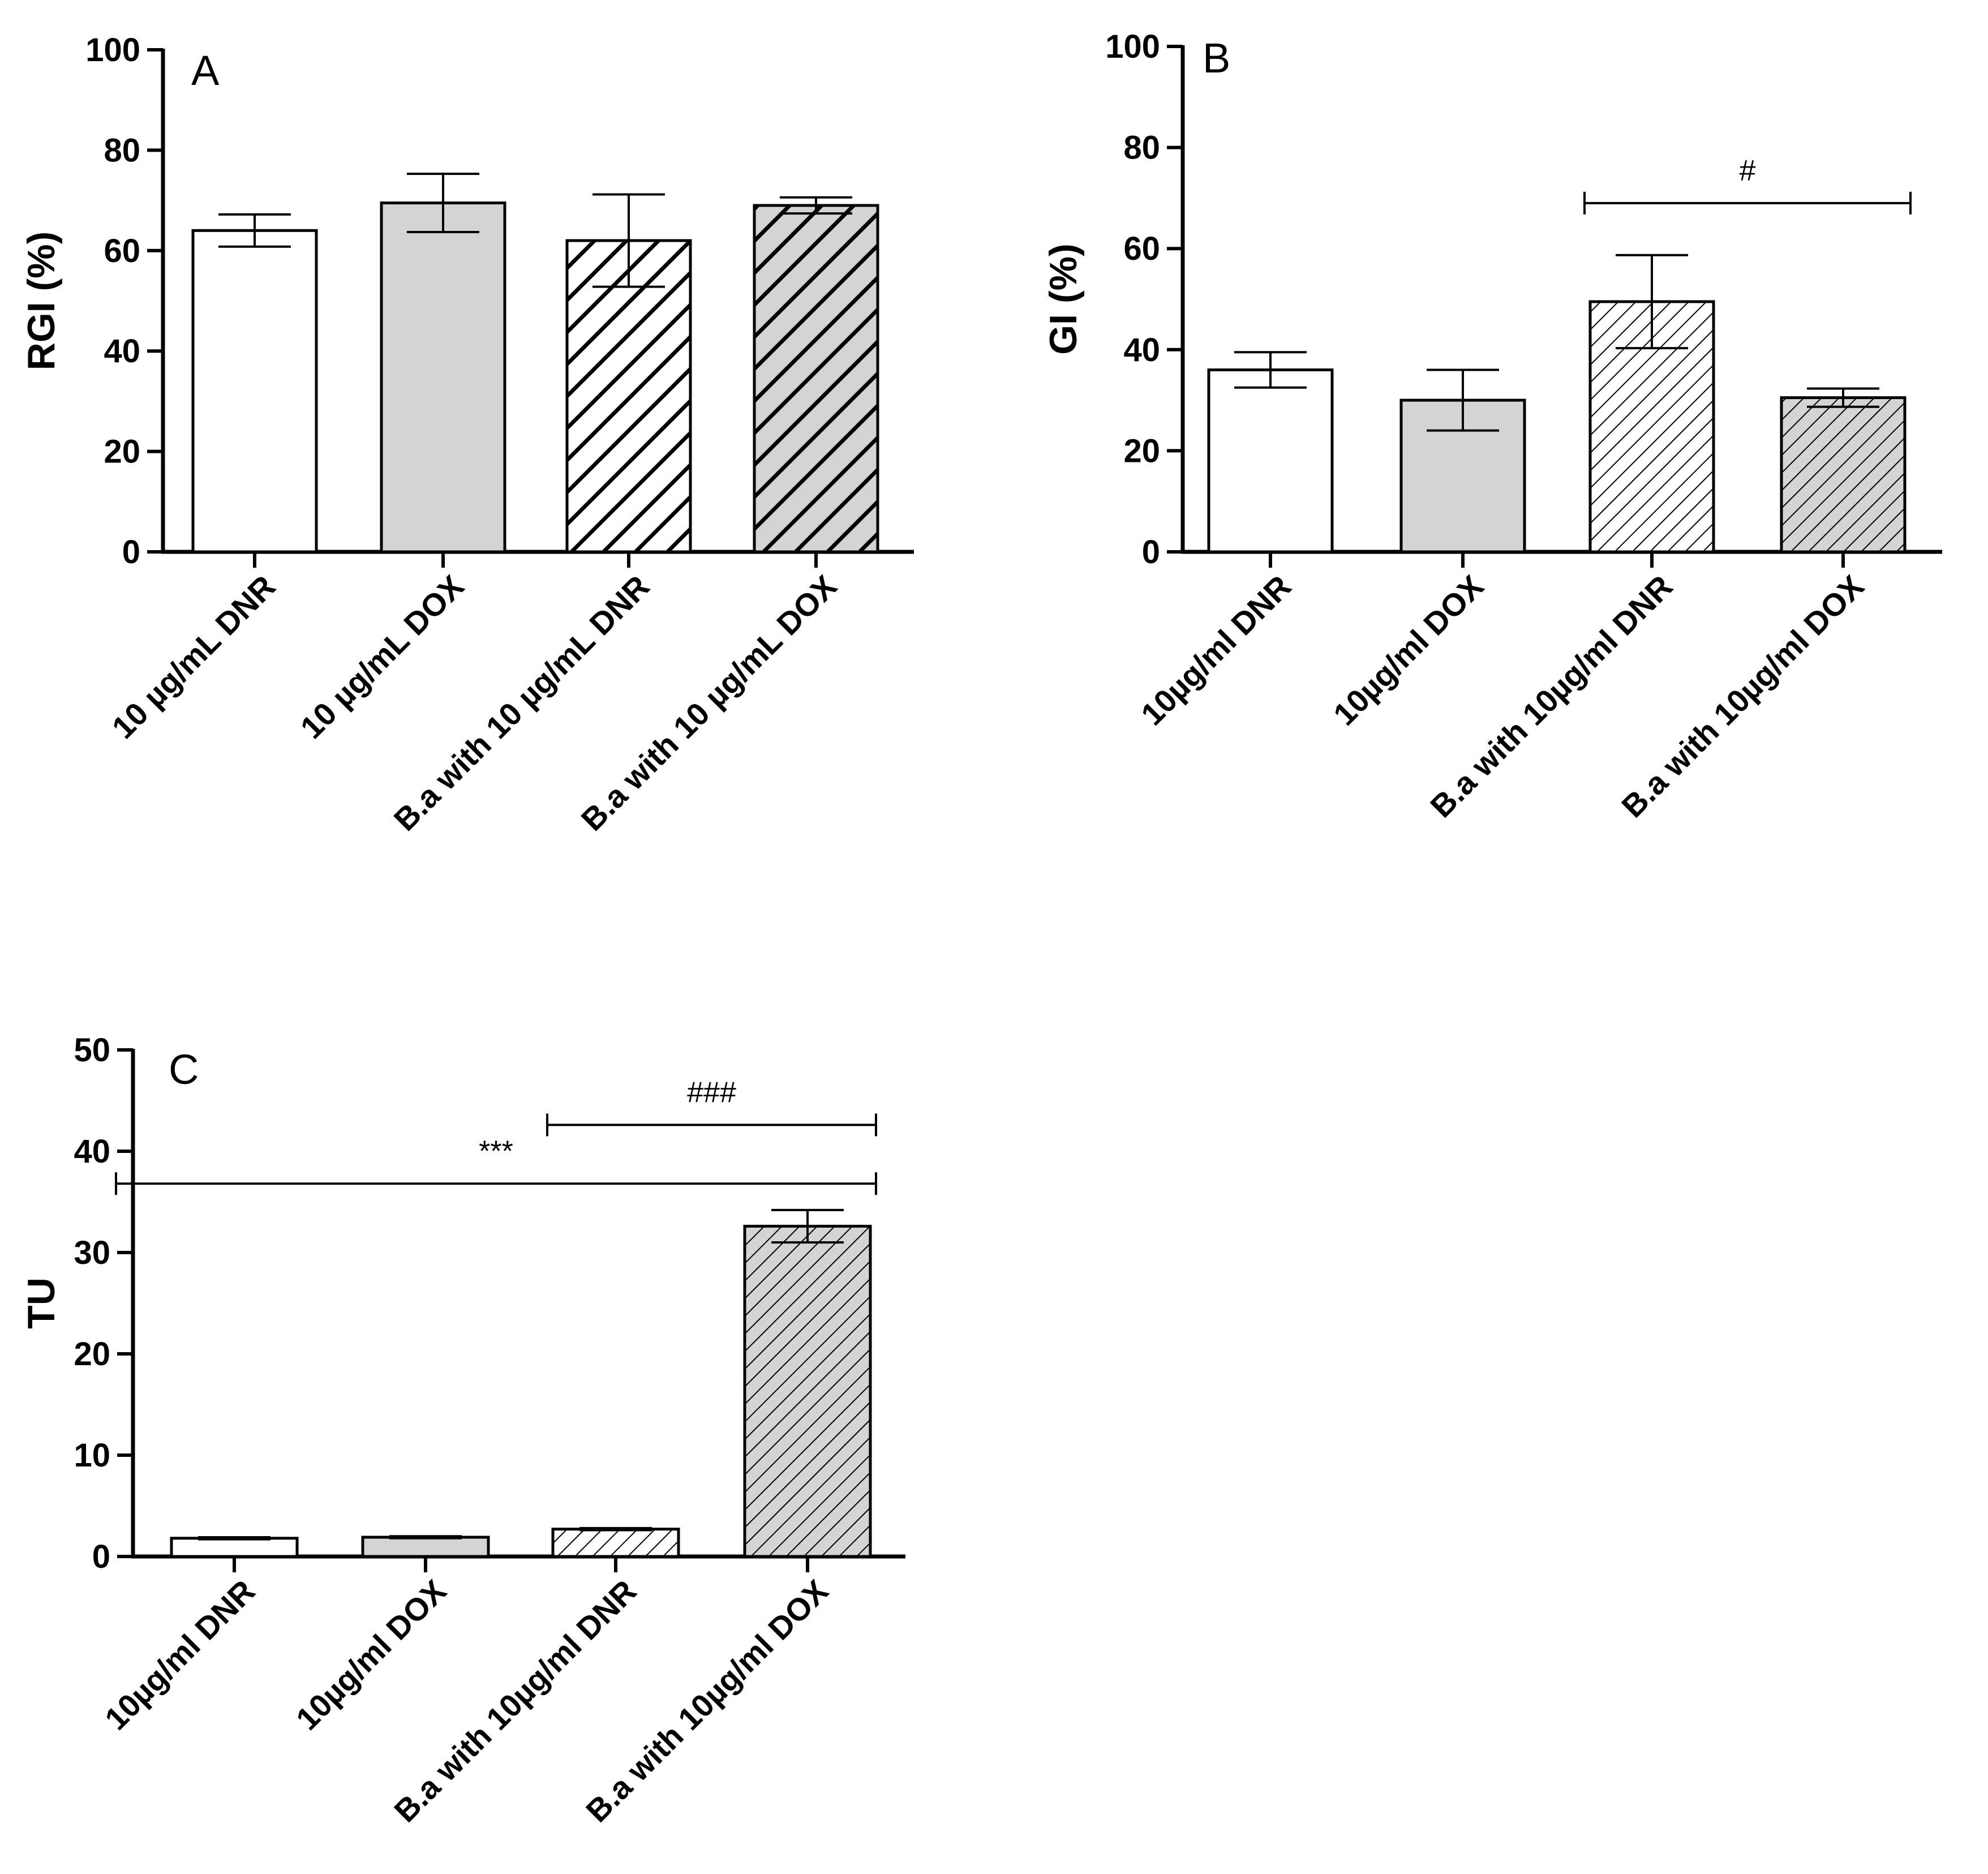 The height and width of the screenshot is (1874, 1988). Describe the element at coordinates (205, 70) in the screenshot. I see `panel-letter: A` at that location.